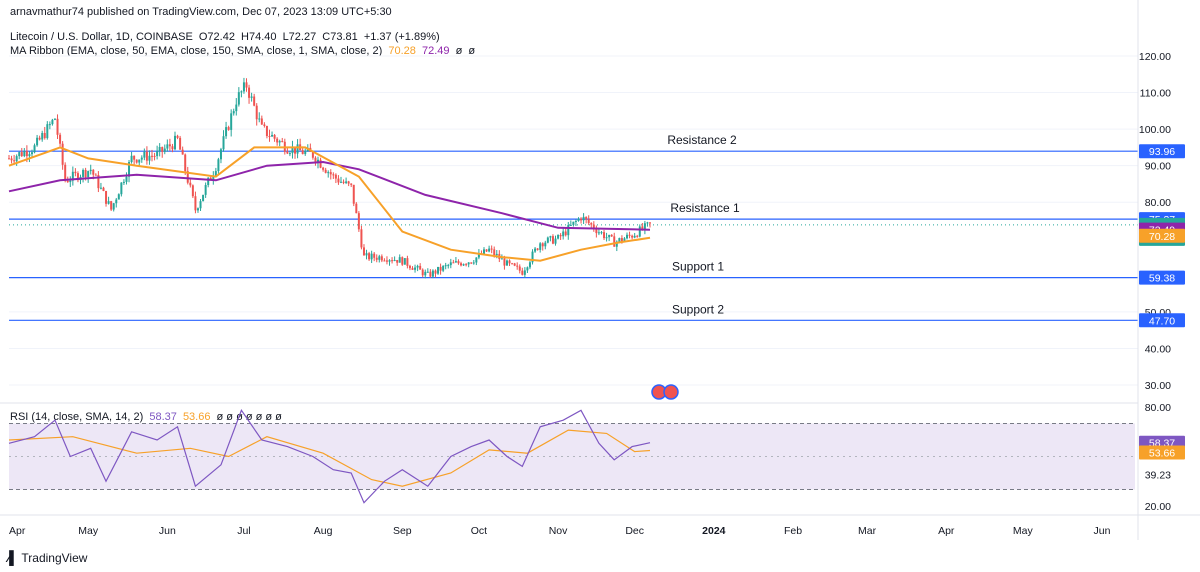 The height and width of the screenshot is (572, 1200). What do you see at coordinates (249, 417) in the screenshot?
I see `rsi-empty-values: ø ø ø ø ø ø ø` at bounding box center [249, 417].